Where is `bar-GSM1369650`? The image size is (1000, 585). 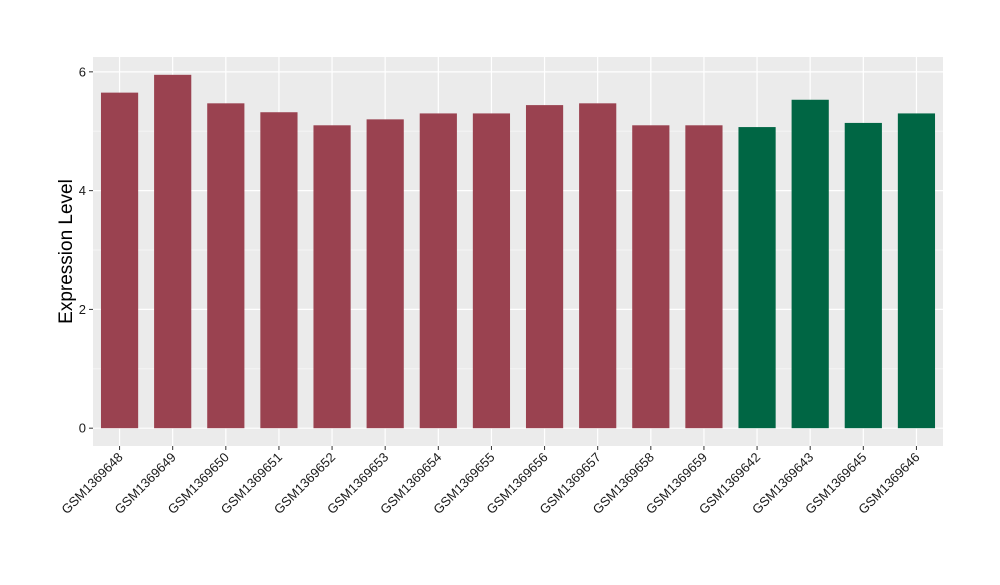
bar-GSM1369650 is located at coordinates (226, 266).